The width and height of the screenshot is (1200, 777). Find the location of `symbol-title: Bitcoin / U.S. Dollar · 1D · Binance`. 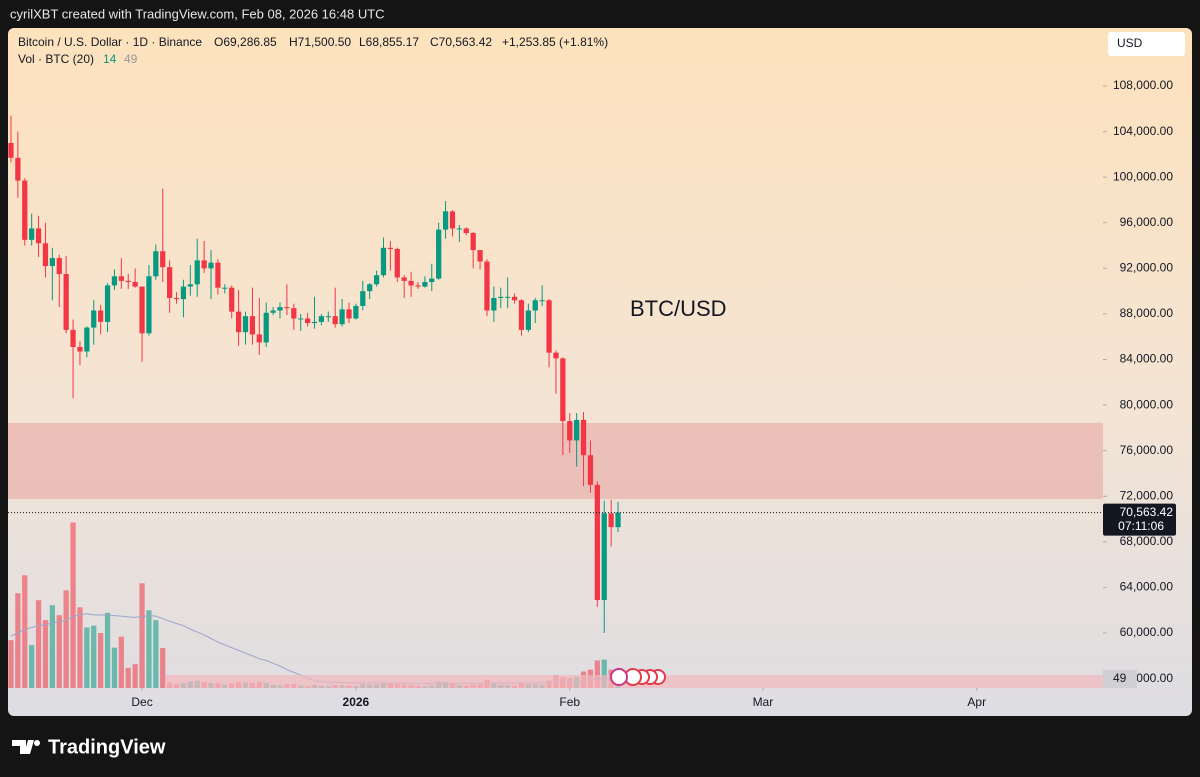

symbol-title: Bitcoin / U.S. Dollar · 1D · Binance is located at coordinates (110, 42).